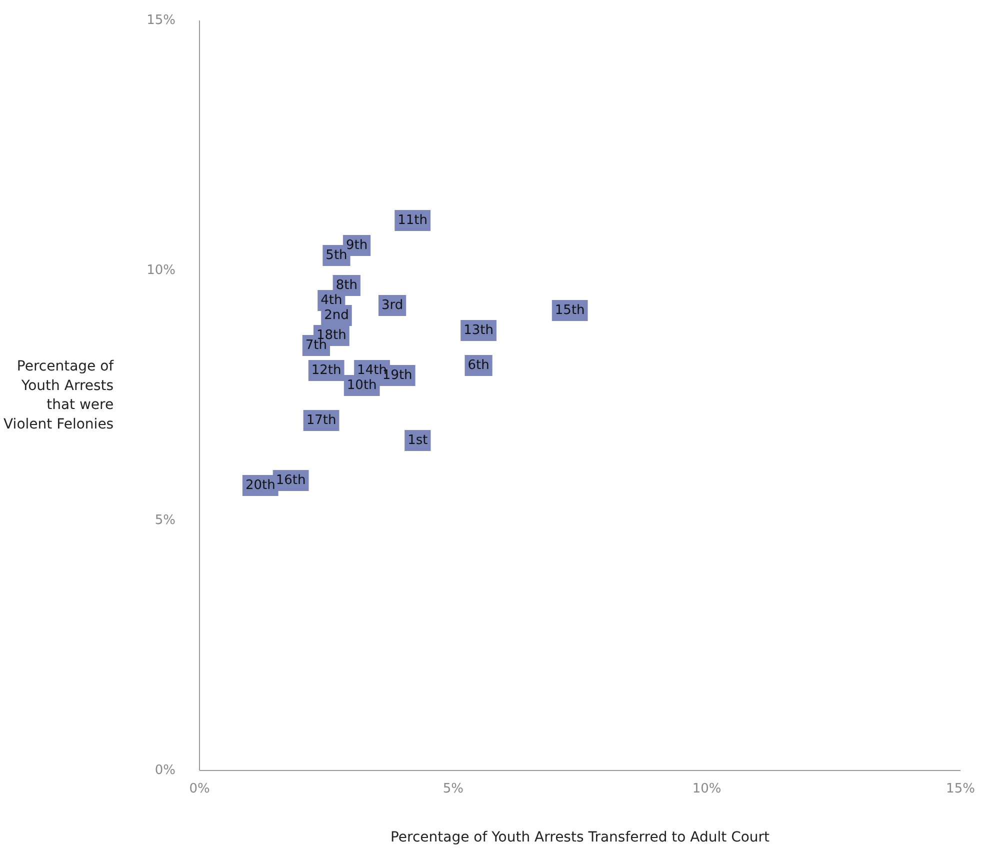 This screenshot has height=865, width=987. Describe the element at coordinates (357, 245) in the screenshot. I see `series-label: 9th` at that location.